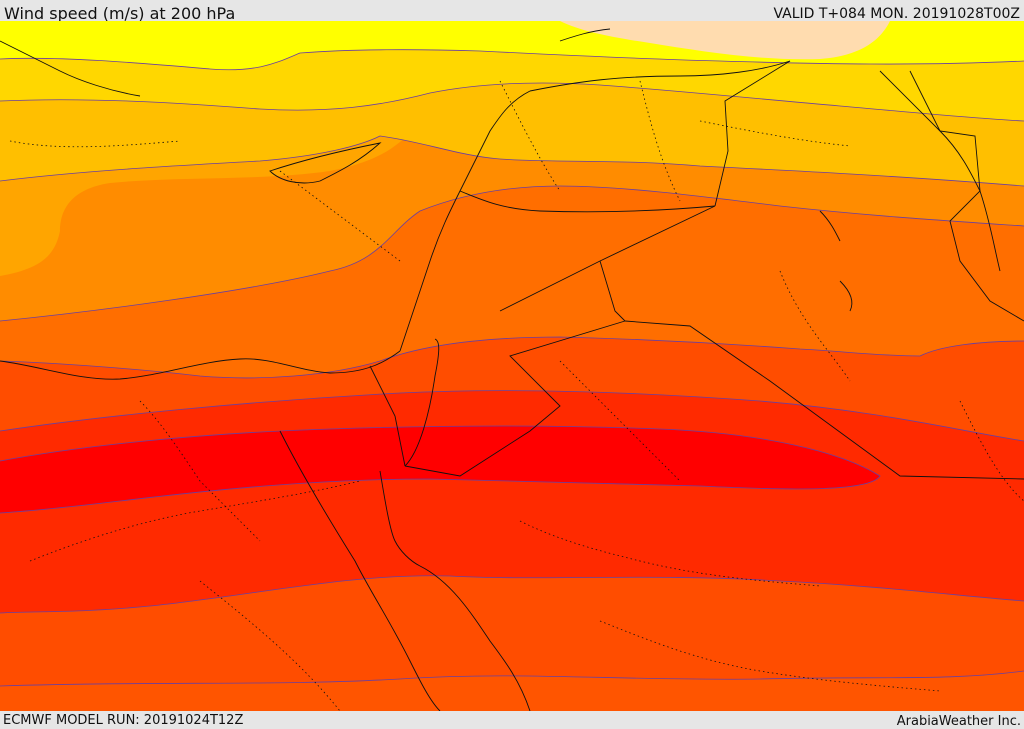 The image size is (1024, 729). I want to click on band-south-orange, so click(512, 691).